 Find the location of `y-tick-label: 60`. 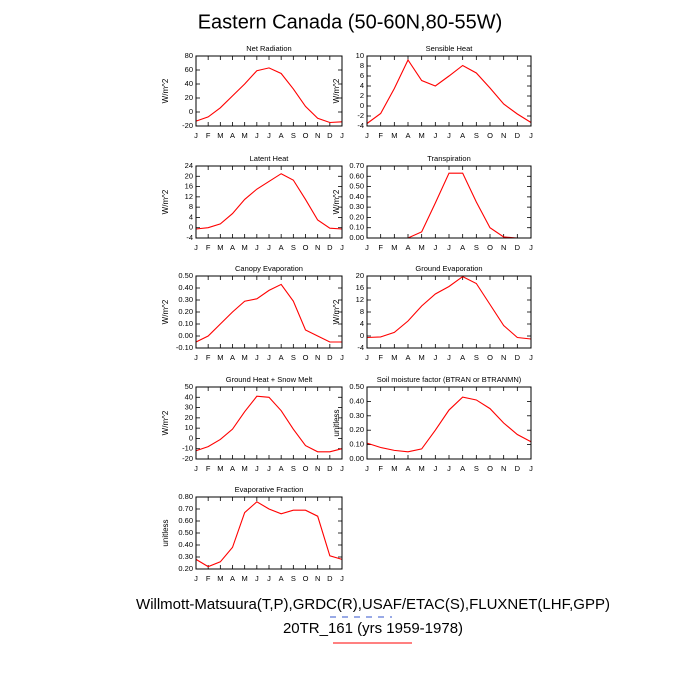

y-tick-label: 60 is located at coordinates (189, 69).